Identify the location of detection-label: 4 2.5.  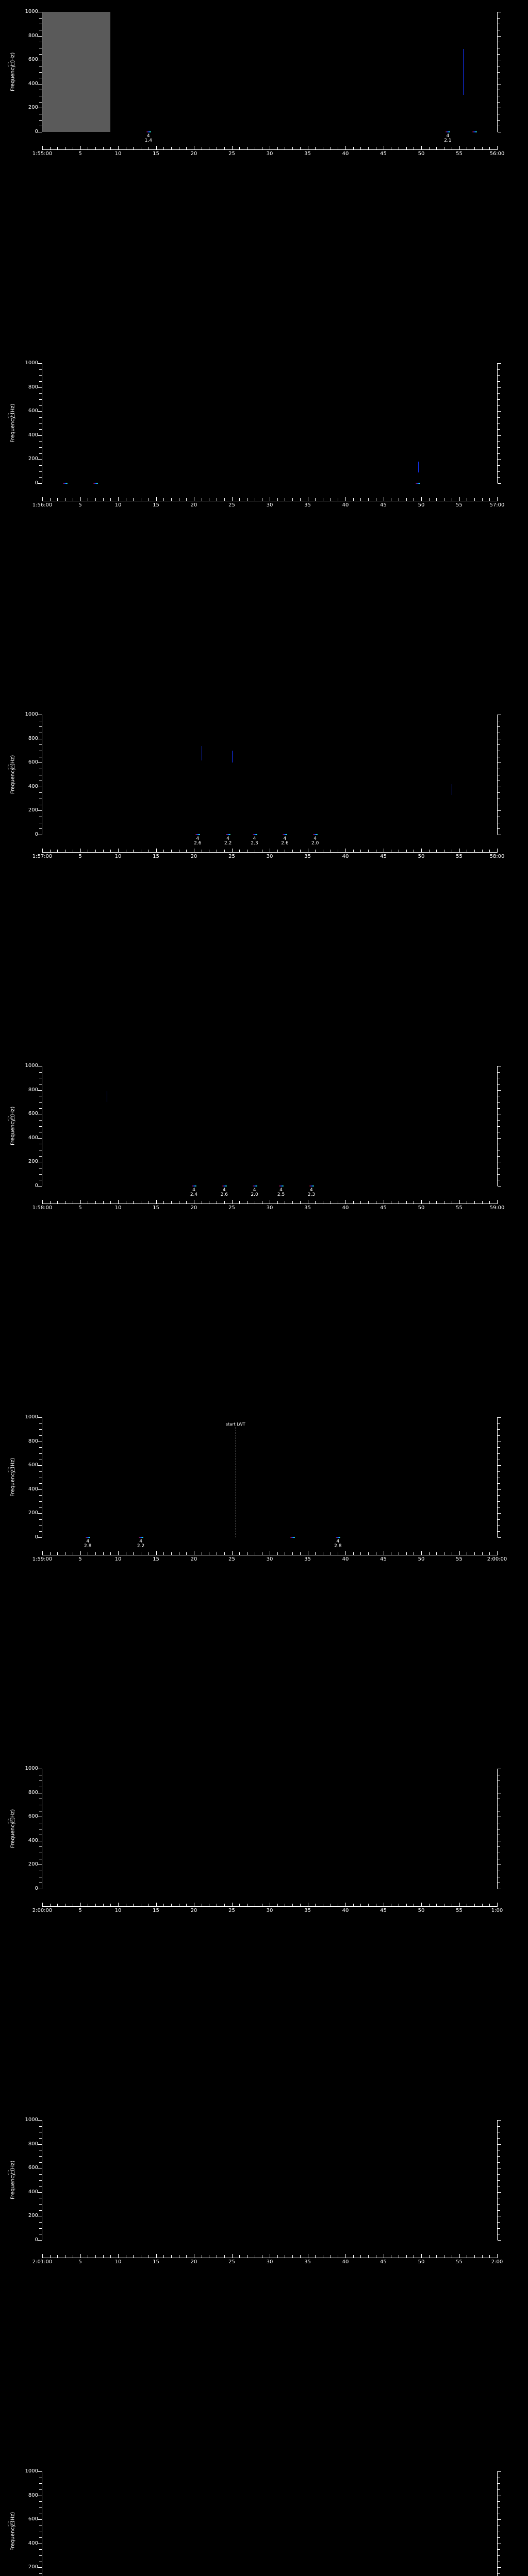
(281, 1193).